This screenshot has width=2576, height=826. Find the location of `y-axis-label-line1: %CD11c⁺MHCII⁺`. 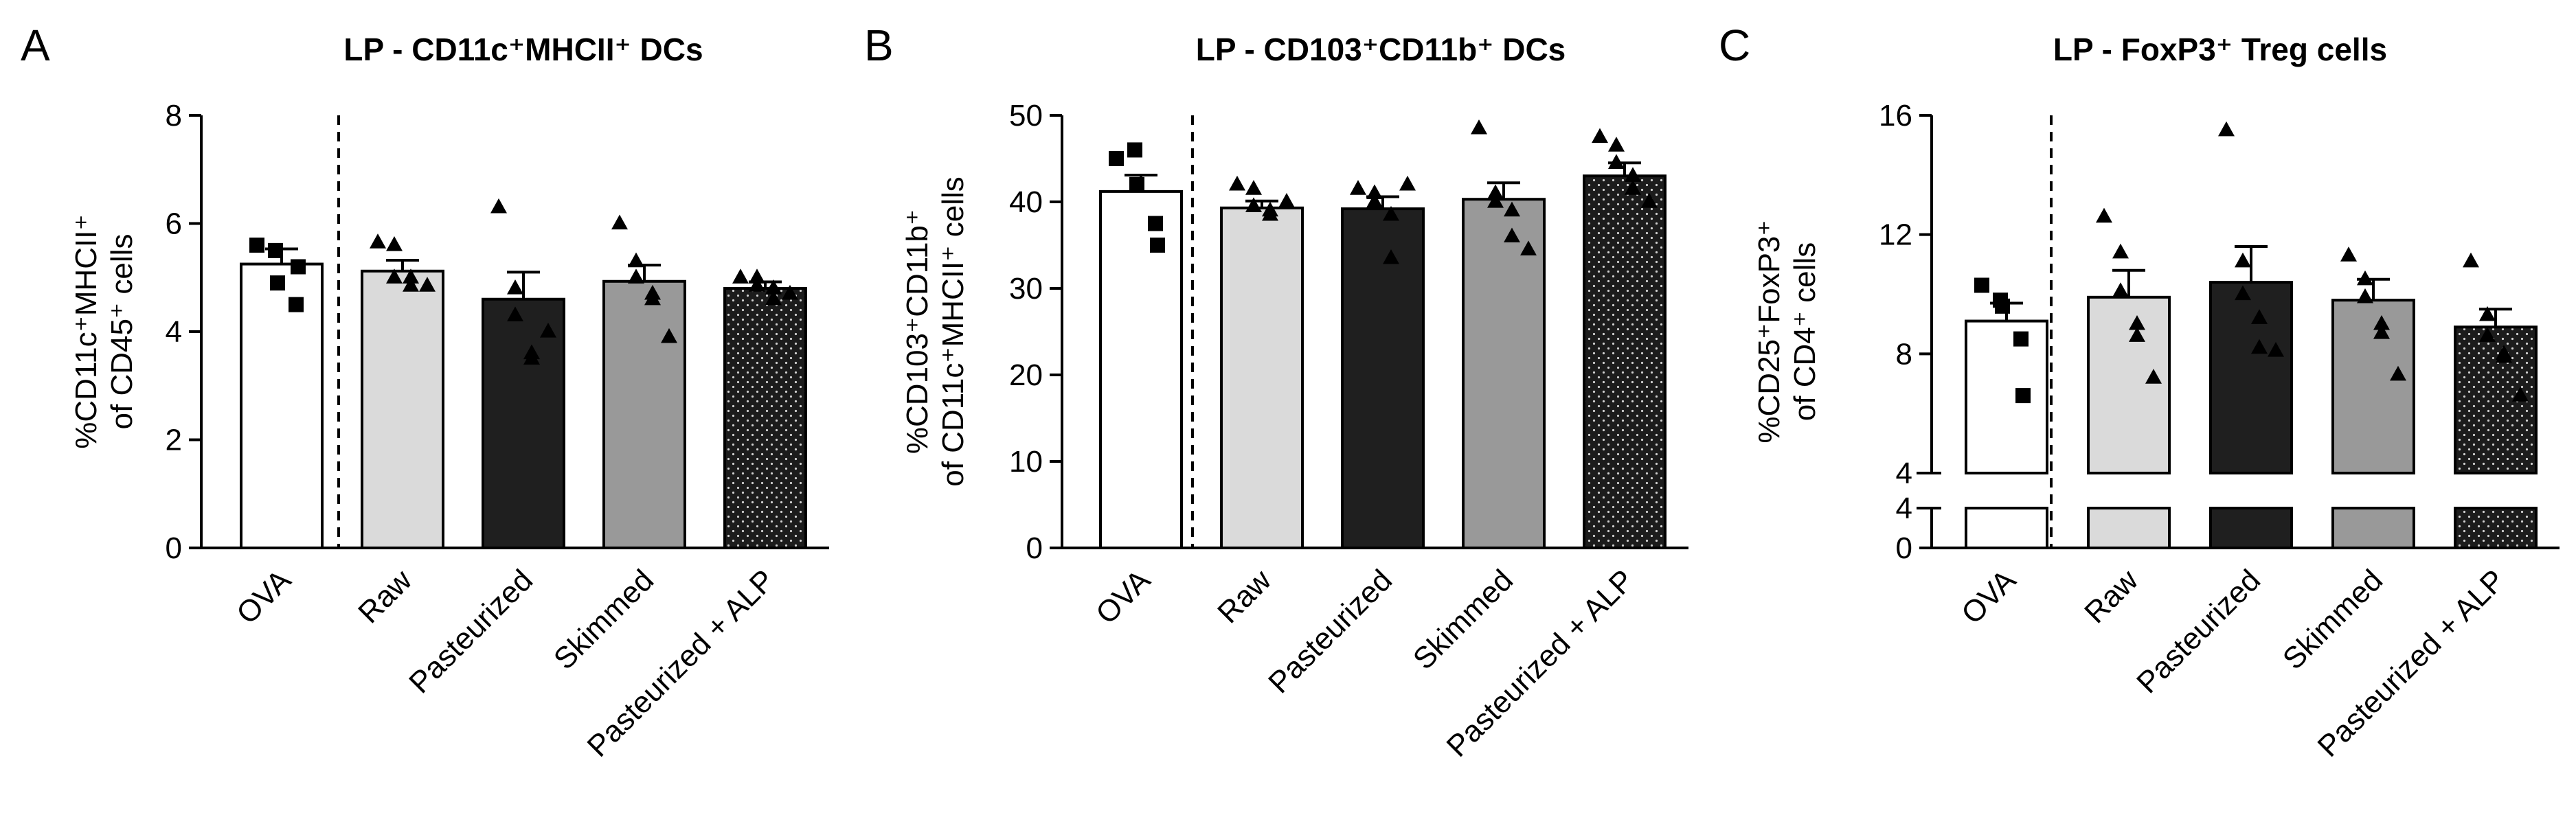

y-axis-label-line1: %CD11c⁺MHCII⁺ is located at coordinates (86, 331).